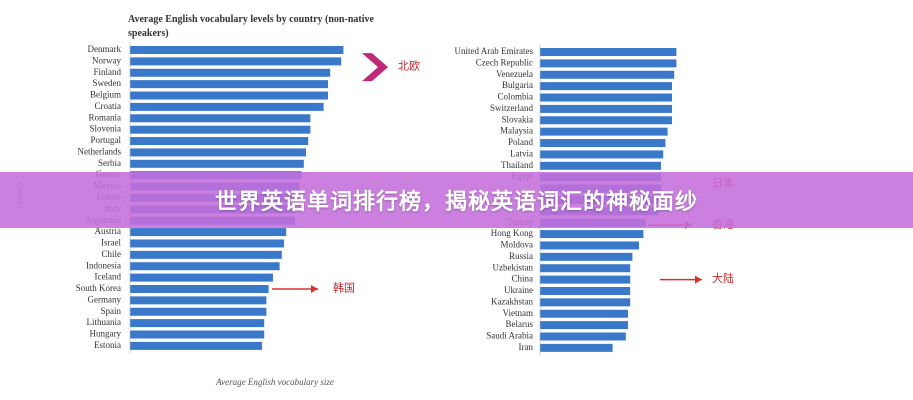  What do you see at coordinates (107, 345) in the screenshot?
I see `y-tick-label: Estonia` at bounding box center [107, 345].